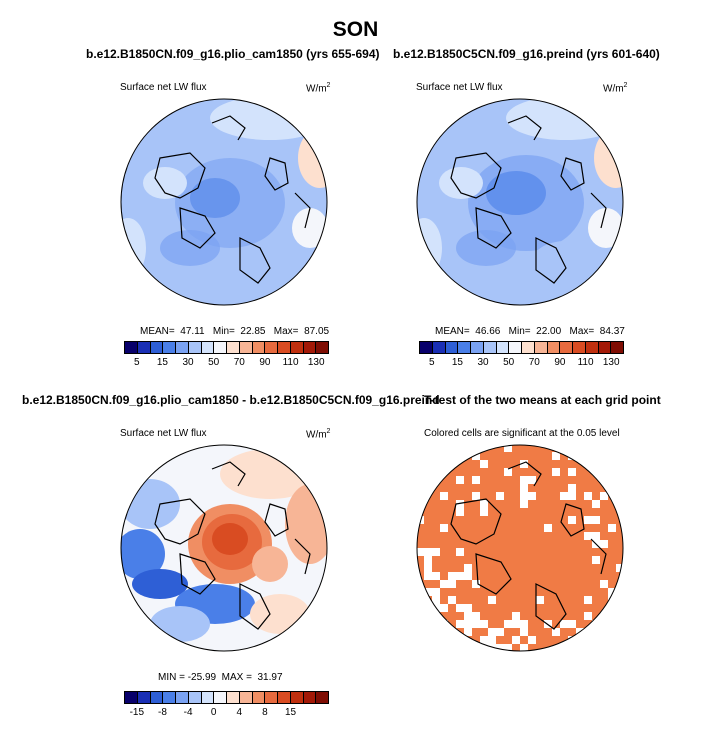 The width and height of the screenshot is (711, 748). I want to click on panel1-colorbar-tick-label: 130, so click(316, 362).